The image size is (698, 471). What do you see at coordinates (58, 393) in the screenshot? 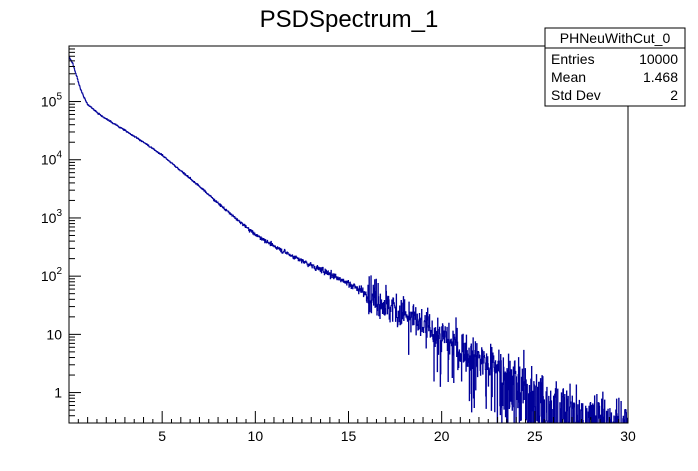
I see `y-tick-label: 1` at bounding box center [58, 393].